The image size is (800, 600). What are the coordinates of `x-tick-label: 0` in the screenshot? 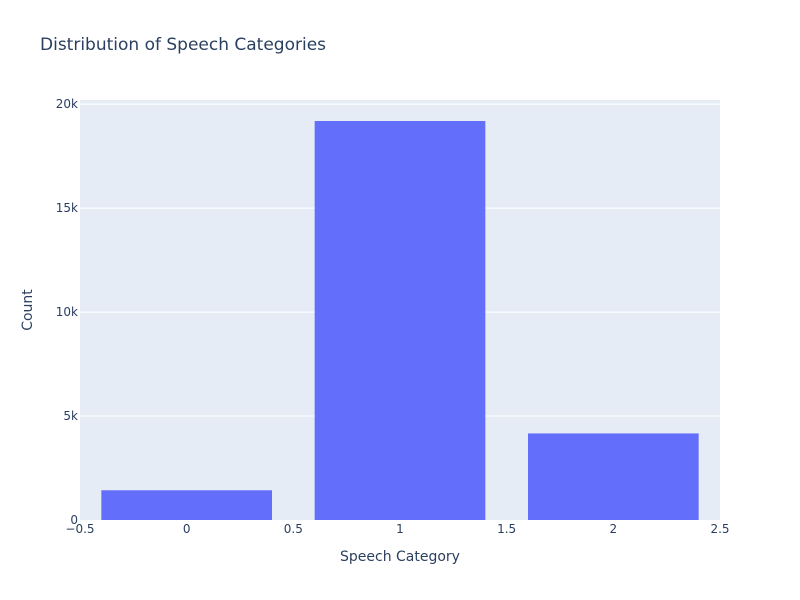 It's located at (187, 529).